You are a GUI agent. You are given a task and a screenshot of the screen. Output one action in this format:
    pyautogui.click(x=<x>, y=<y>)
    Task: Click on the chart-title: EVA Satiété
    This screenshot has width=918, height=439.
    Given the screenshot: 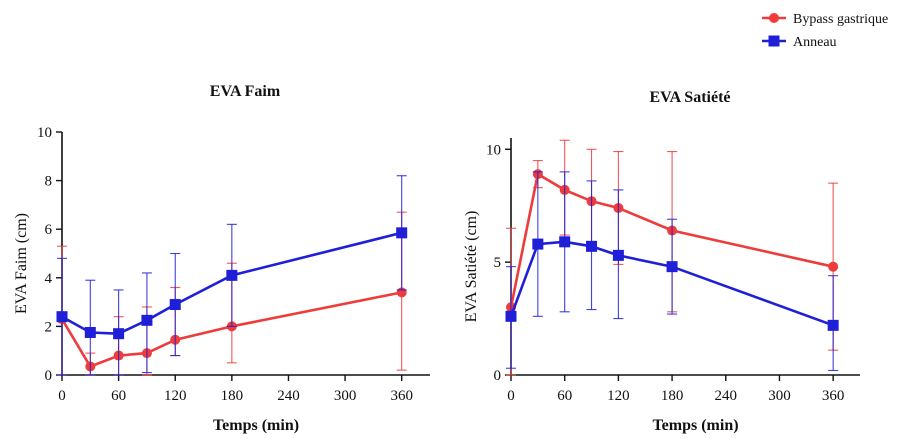 What is the action you would take?
    pyautogui.click(x=689, y=97)
    